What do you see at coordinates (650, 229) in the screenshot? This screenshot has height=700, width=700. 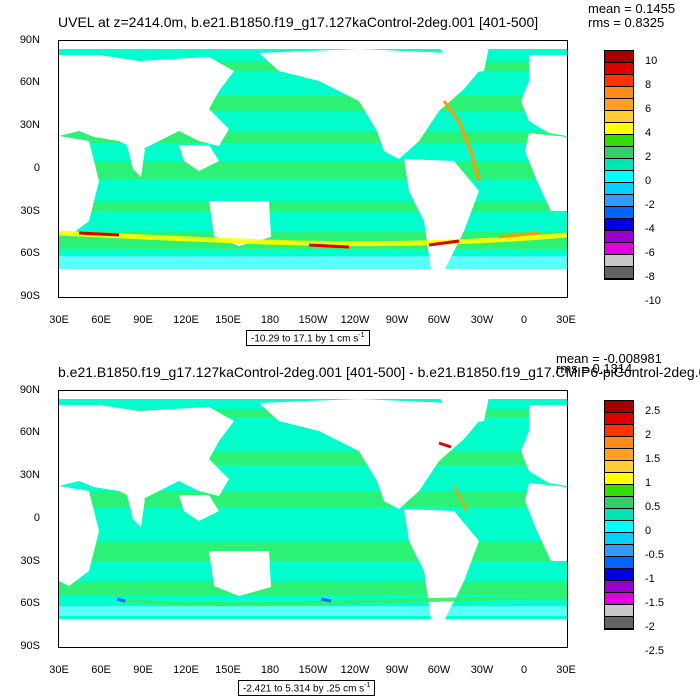 I see `colorbar-label: -4` at bounding box center [650, 229].